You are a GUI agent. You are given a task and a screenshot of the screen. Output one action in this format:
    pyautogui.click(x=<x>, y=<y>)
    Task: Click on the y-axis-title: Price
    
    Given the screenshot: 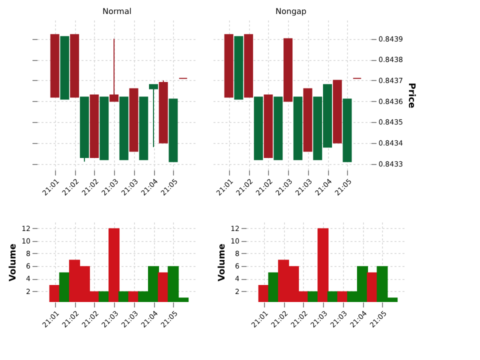 What is the action you would take?
    pyautogui.click(x=411, y=95)
    